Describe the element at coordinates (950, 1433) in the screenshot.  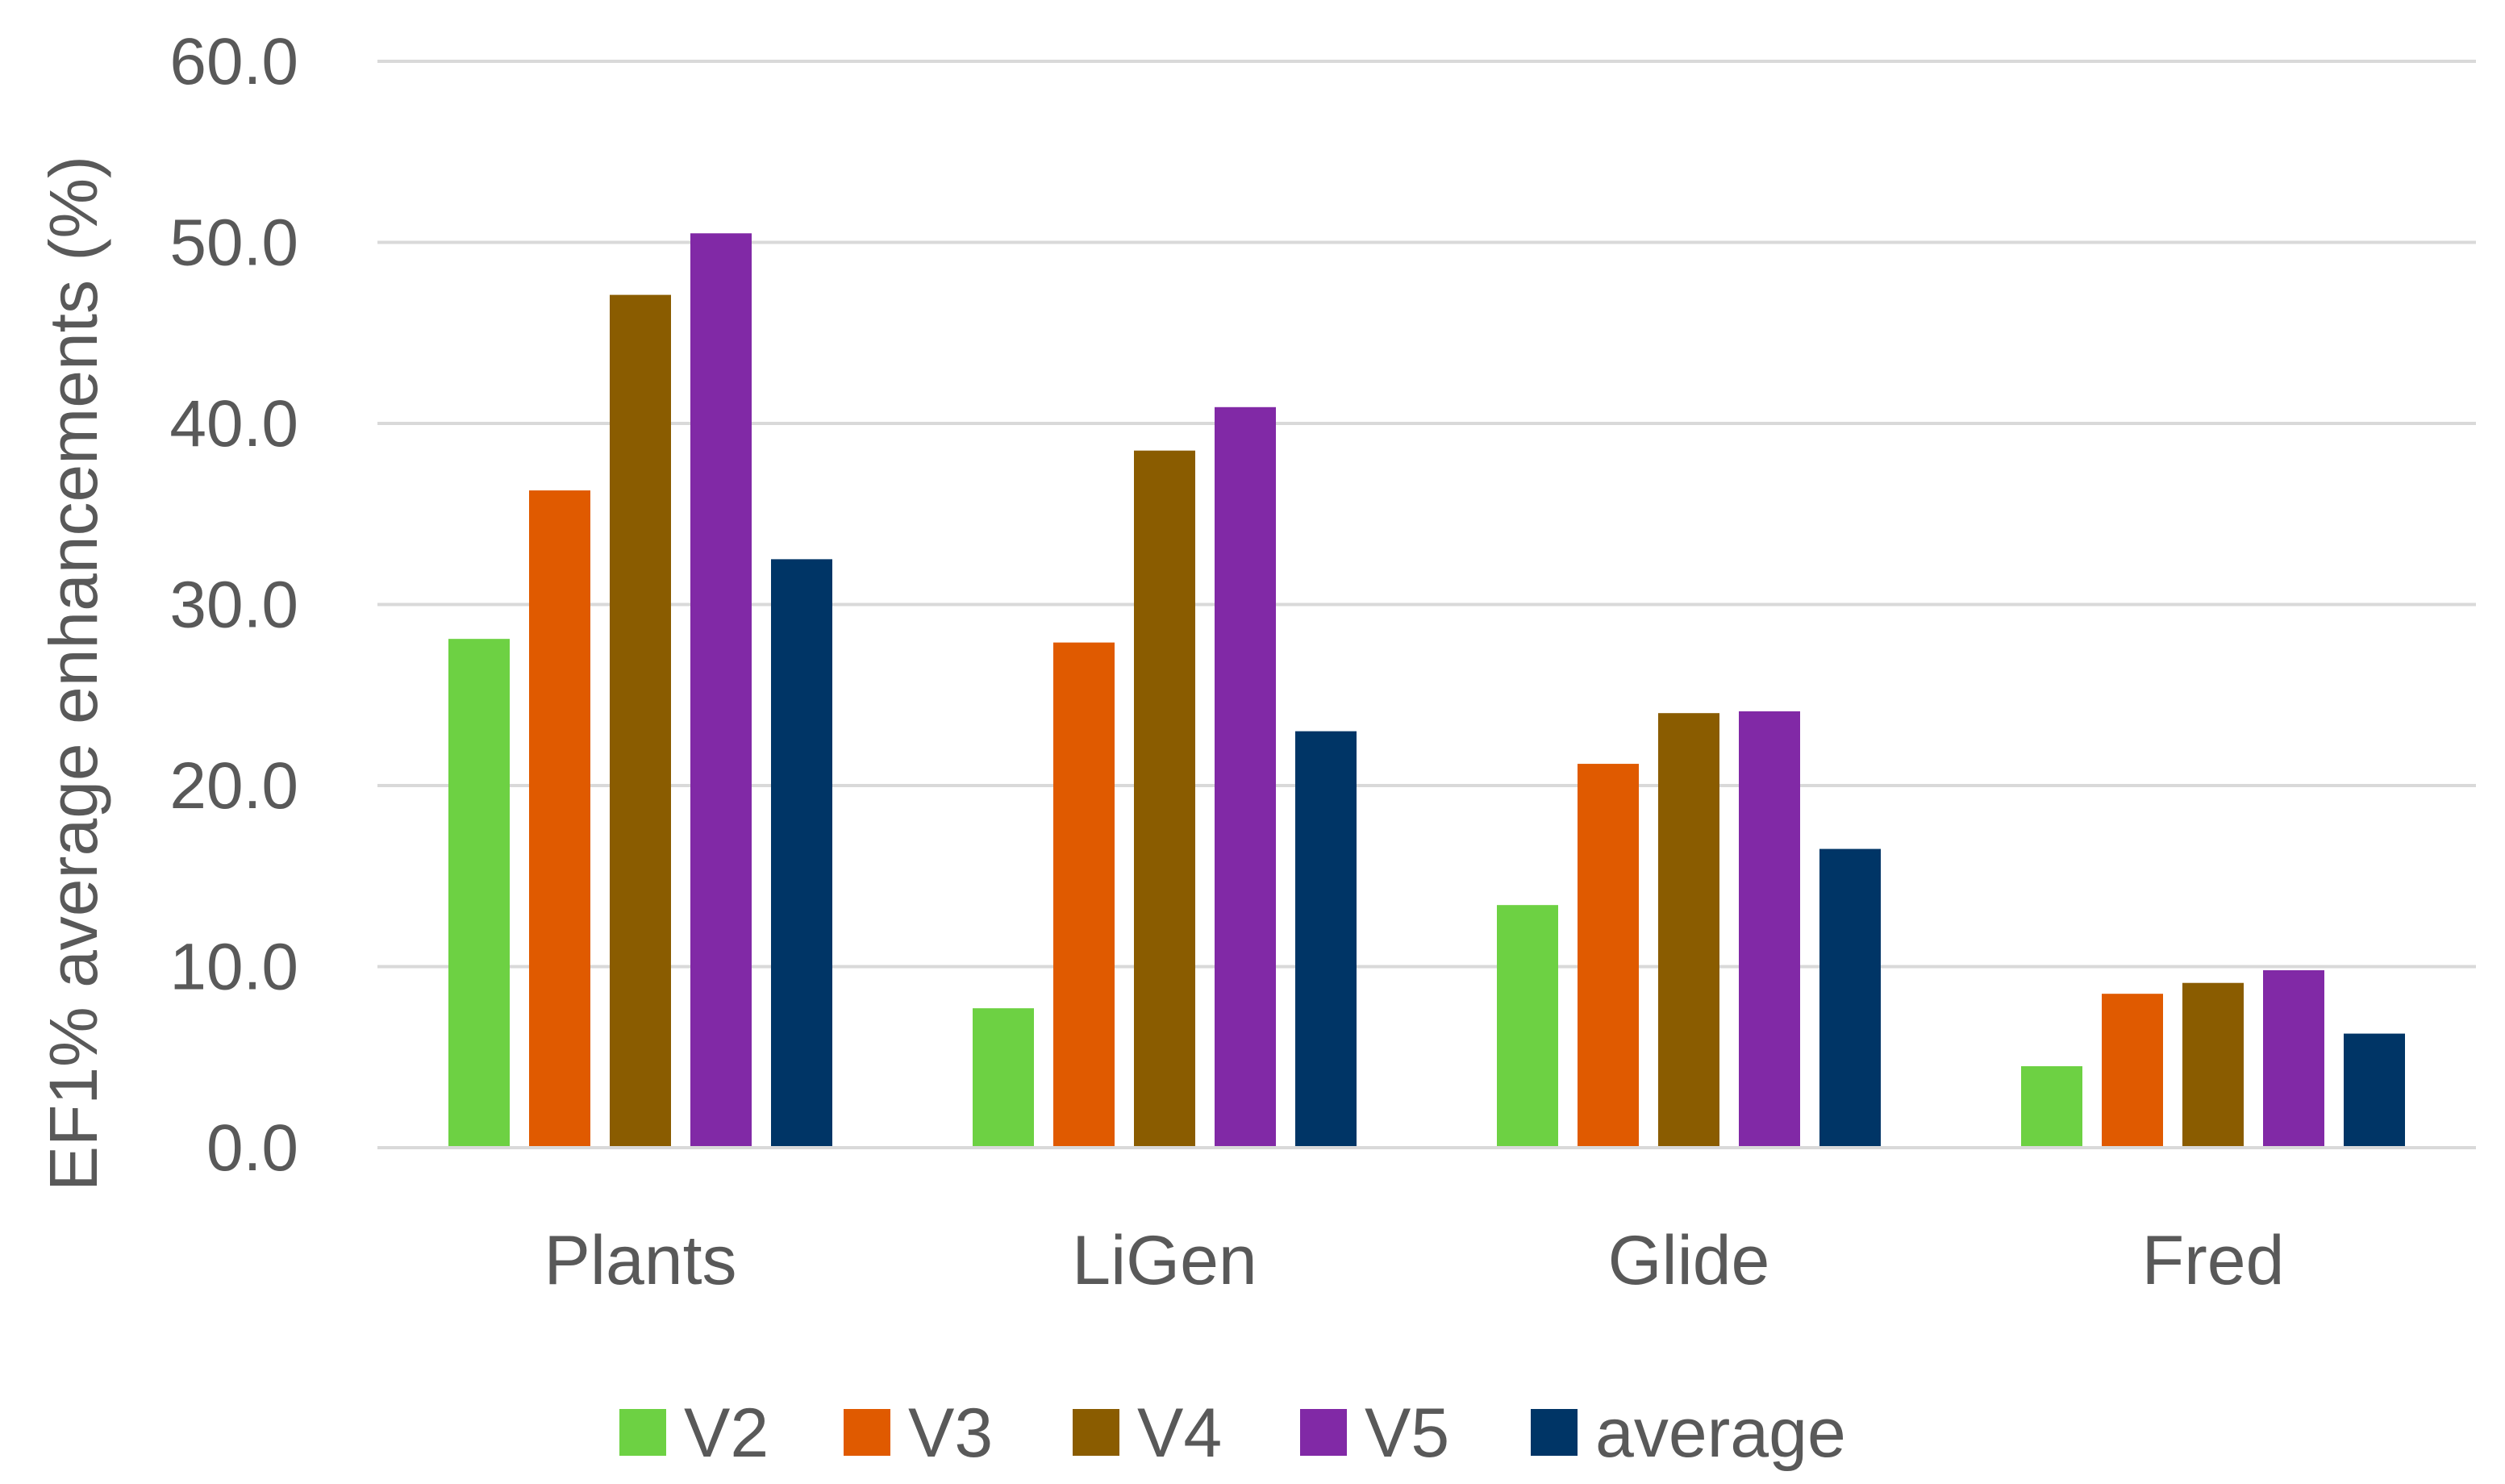
I see `legend-label-v3: V3` at that location.